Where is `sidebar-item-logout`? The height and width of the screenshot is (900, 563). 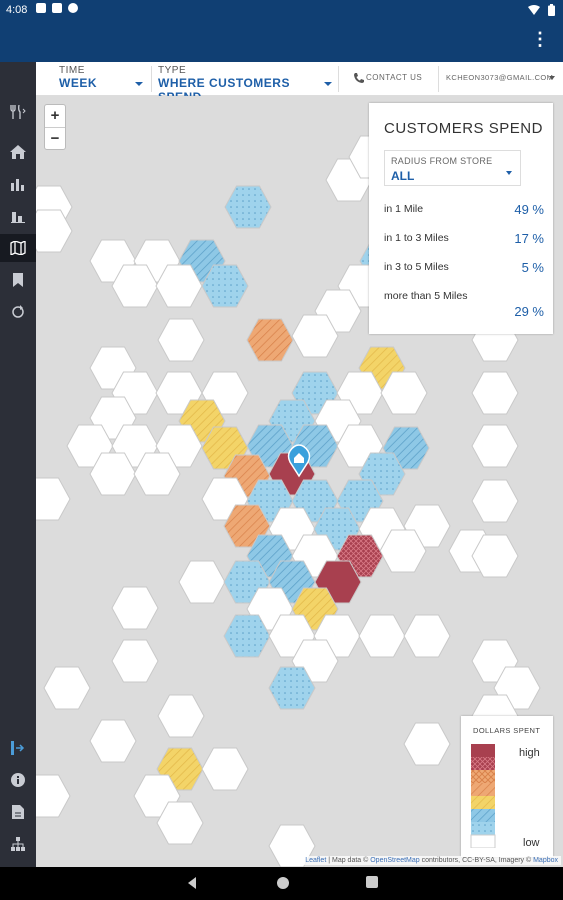
sidebar-item-logout is located at coordinates (18, 748).